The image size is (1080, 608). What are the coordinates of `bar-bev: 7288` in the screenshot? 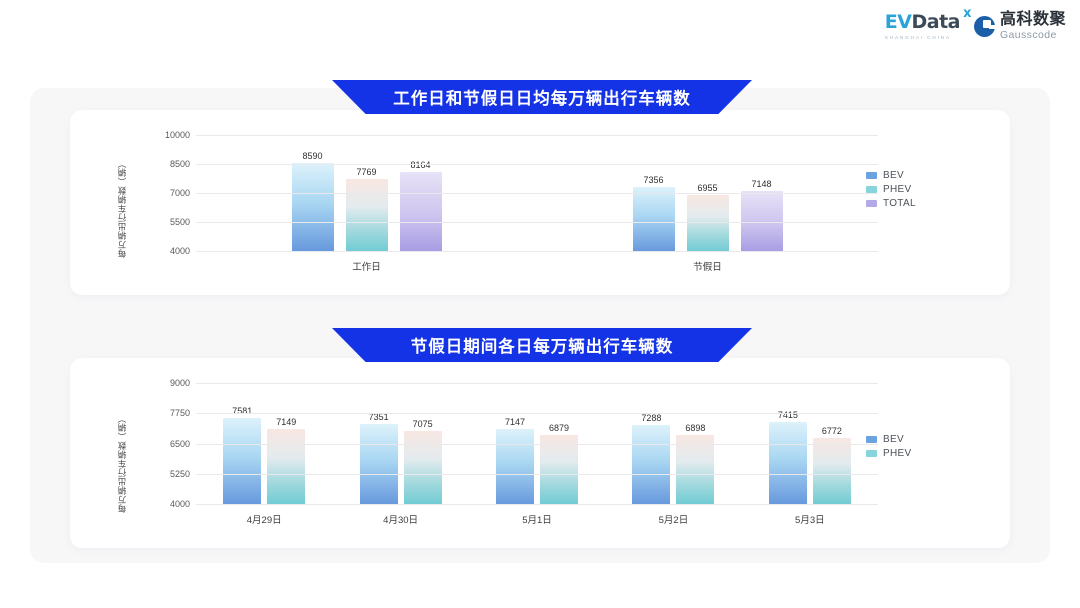 It's located at (651, 444).